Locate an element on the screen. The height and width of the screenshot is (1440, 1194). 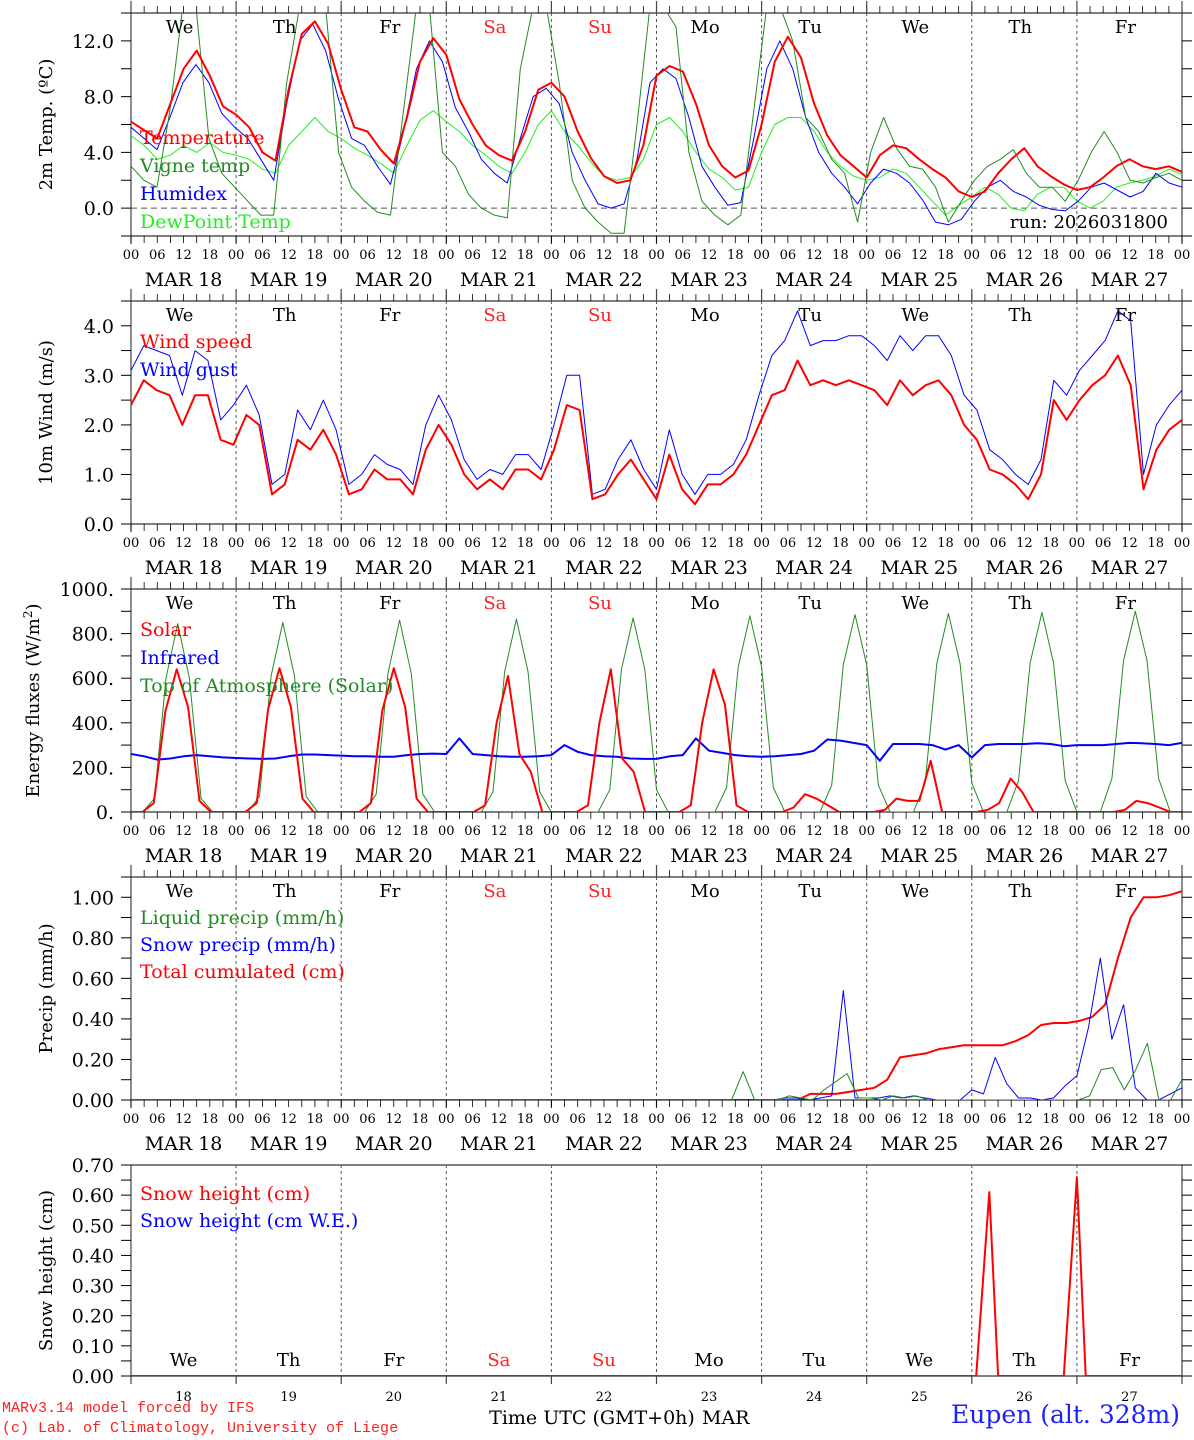
y-tick-label: 4.0 is located at coordinates (99, 153).